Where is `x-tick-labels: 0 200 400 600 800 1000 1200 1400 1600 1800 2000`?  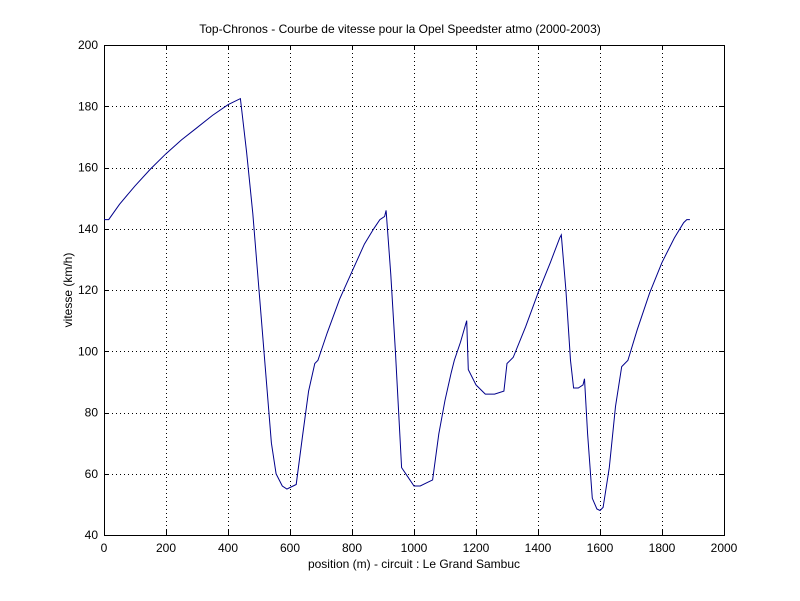 x-tick-labels: 0 200 400 600 800 1000 1200 1400 1600 1800 2000 is located at coordinates (419, 548).